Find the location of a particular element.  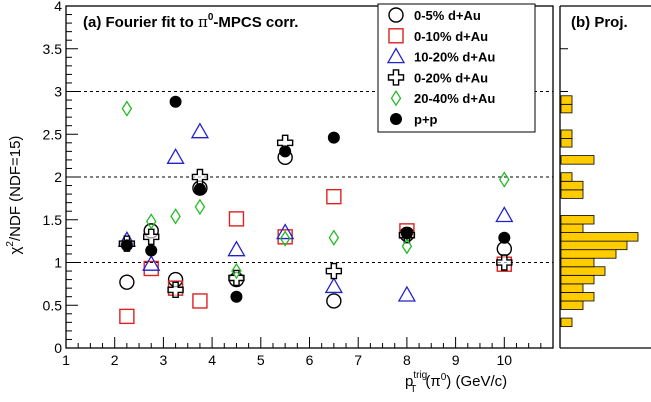

legend-marker-open-circle is located at coordinates (396, 15).